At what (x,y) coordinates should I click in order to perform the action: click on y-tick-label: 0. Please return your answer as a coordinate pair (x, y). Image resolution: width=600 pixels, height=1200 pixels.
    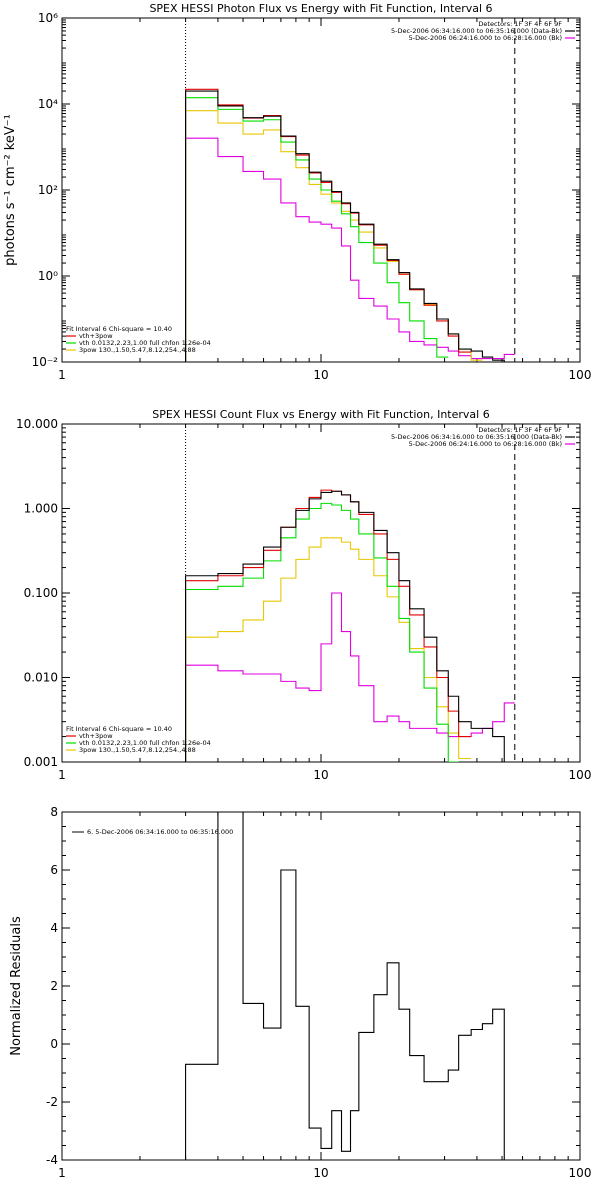
    Looking at the image, I should click on (54, 1044).